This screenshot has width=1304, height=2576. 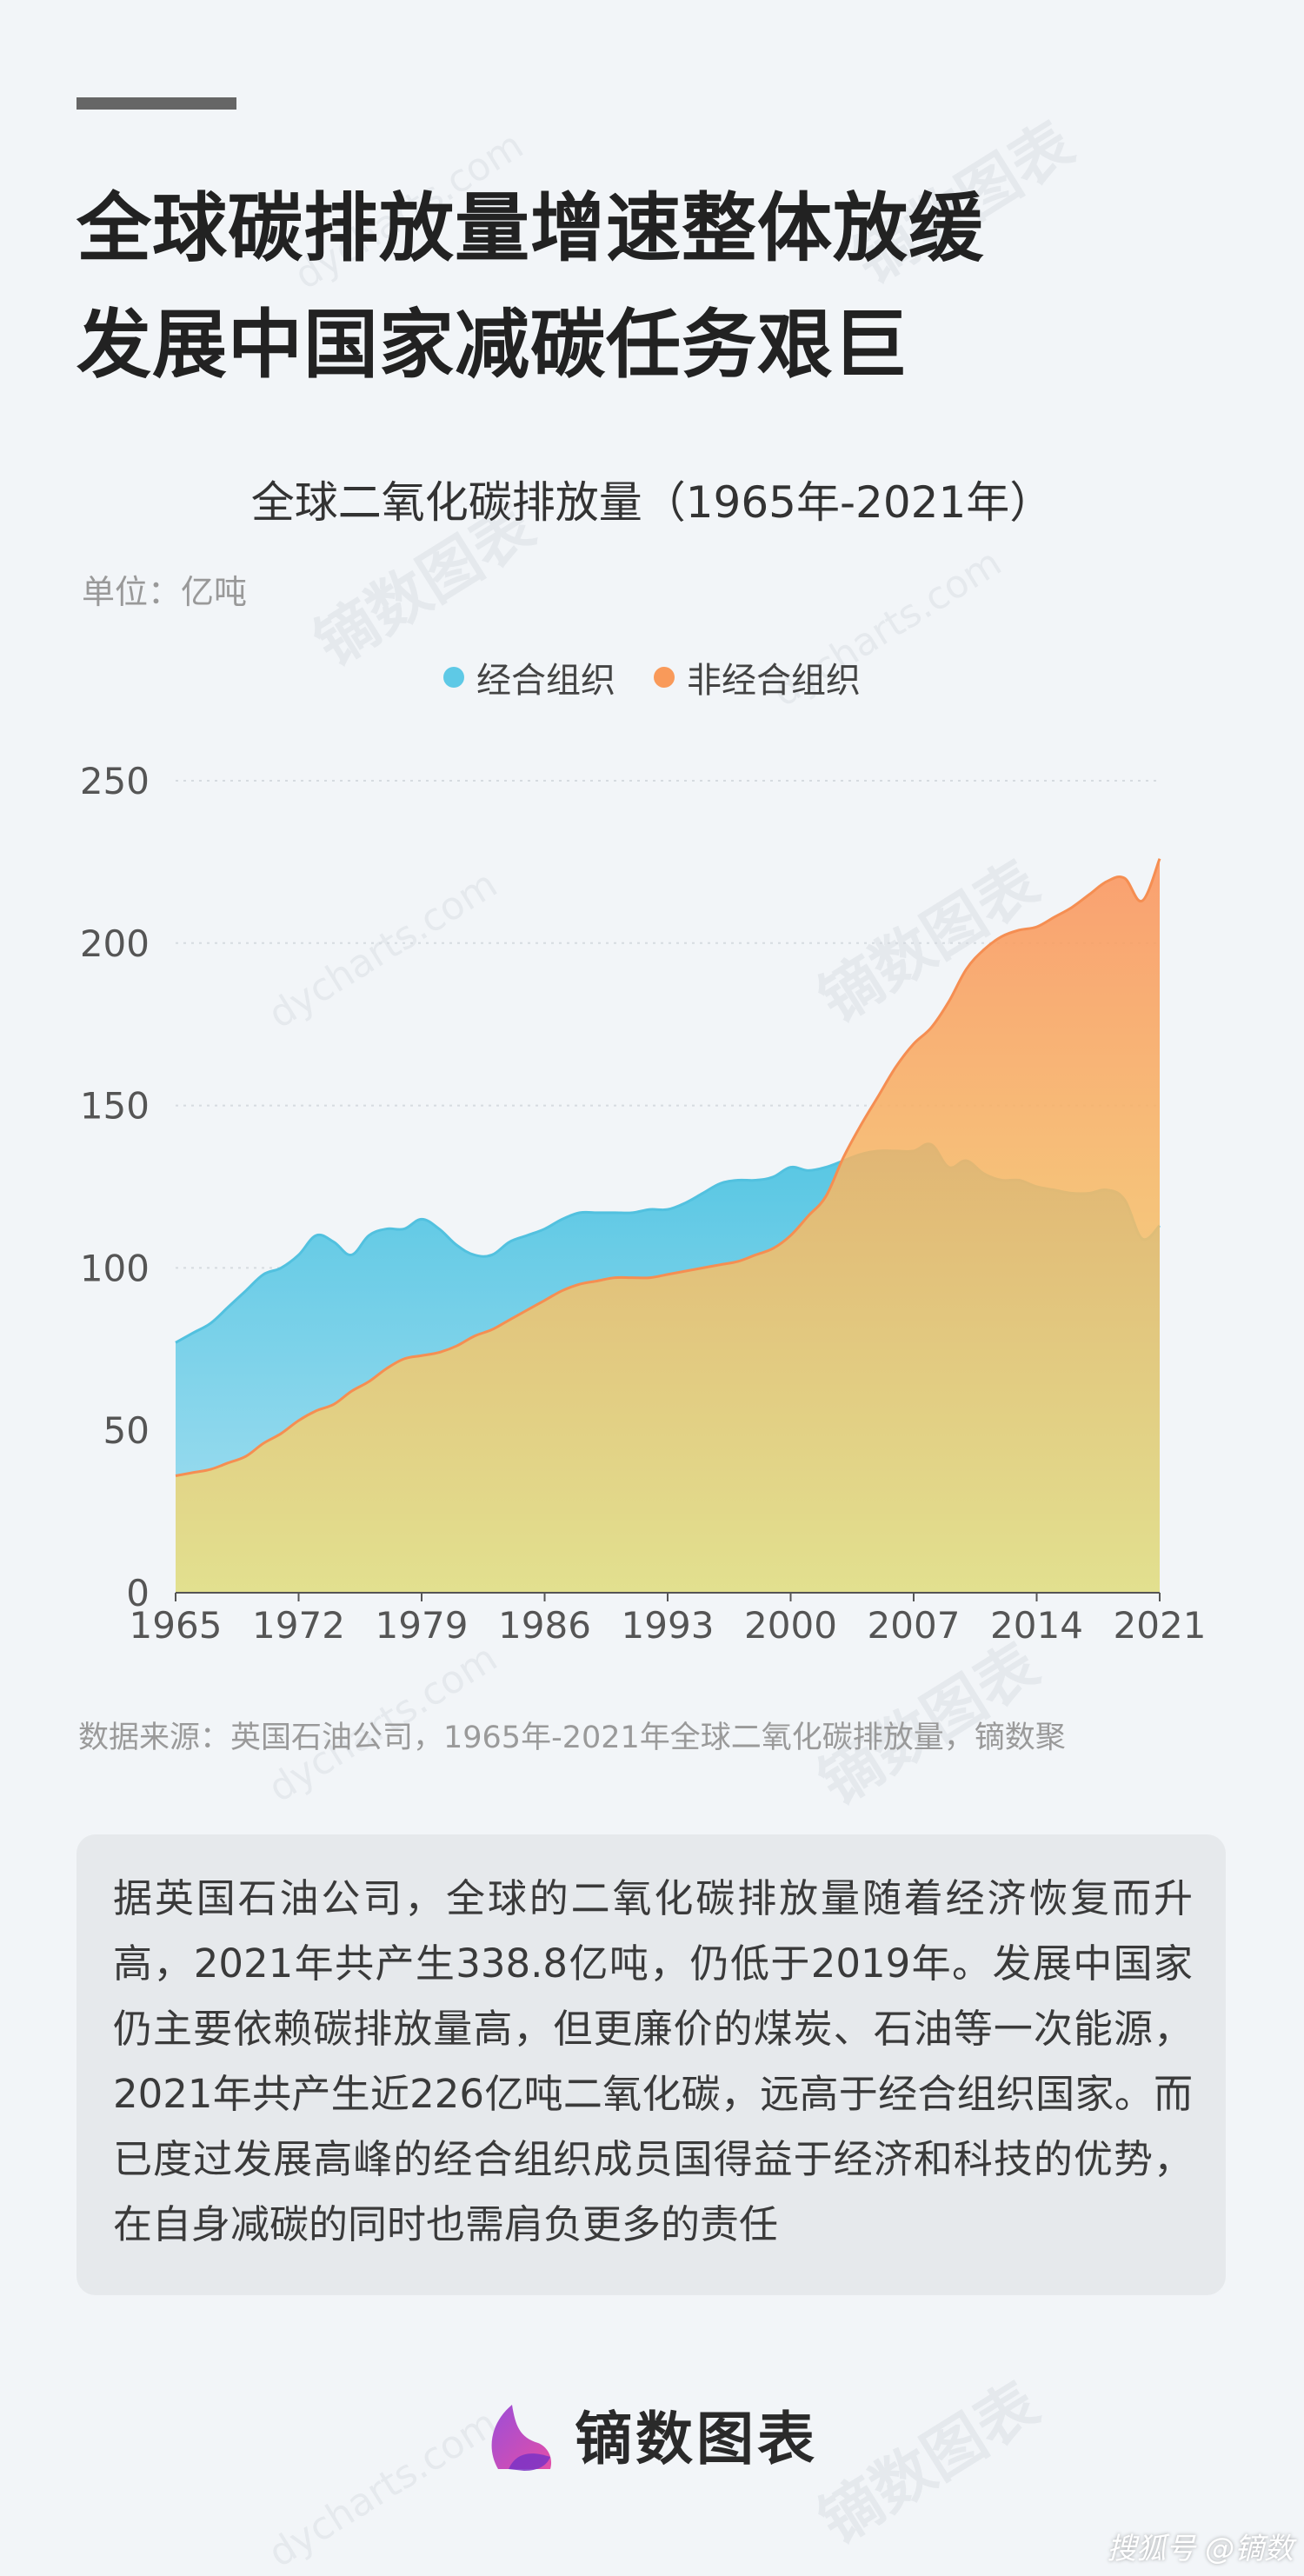 What do you see at coordinates (126, 1430) in the screenshot?
I see `y-tick-label: 50` at bounding box center [126, 1430].